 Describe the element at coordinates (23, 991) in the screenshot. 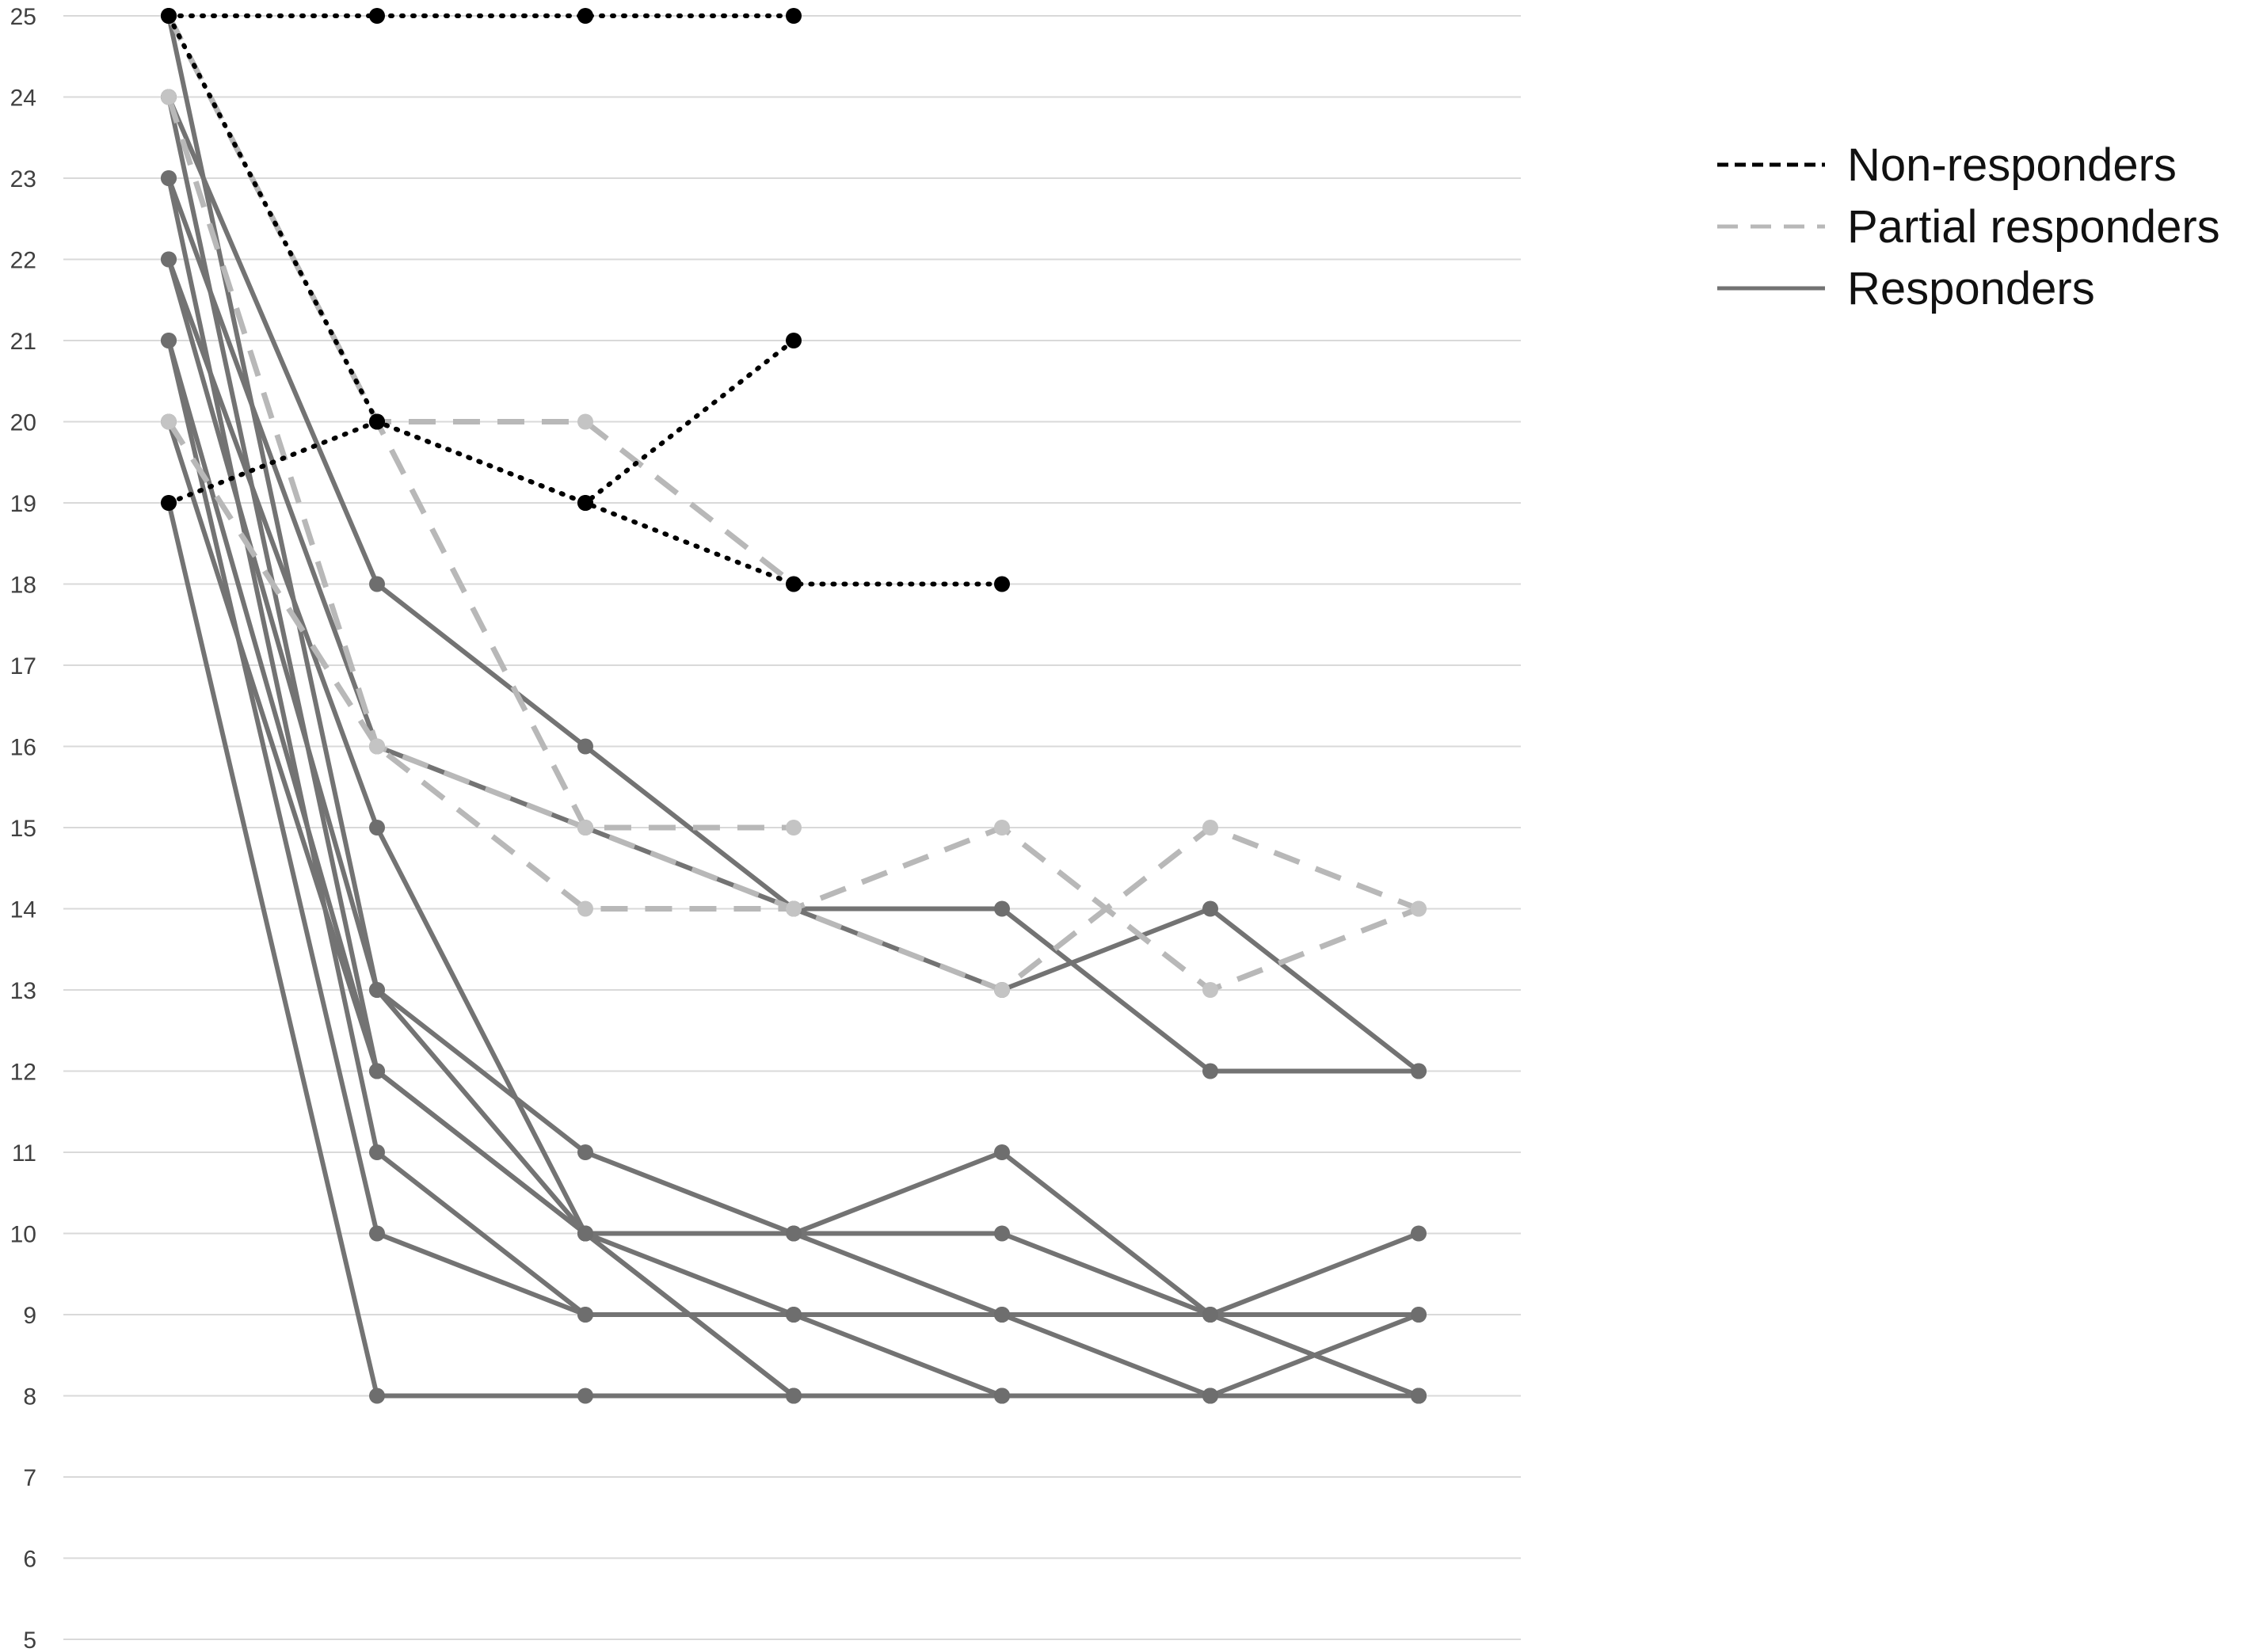

I see `y-tick-label: 13` at that location.